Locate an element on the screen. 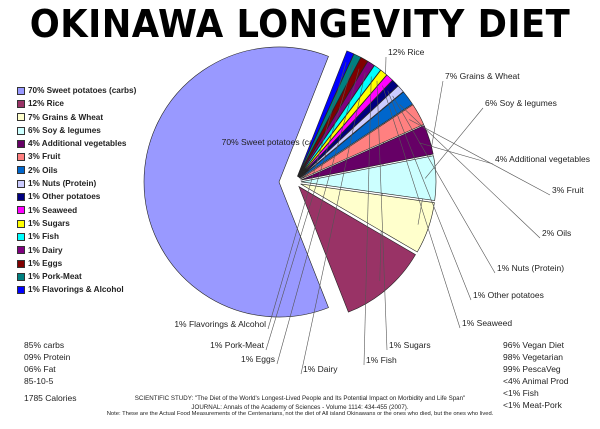 The width and height of the screenshot is (600, 429). slice-label: 6% Soy & legumes is located at coordinates (521, 103).